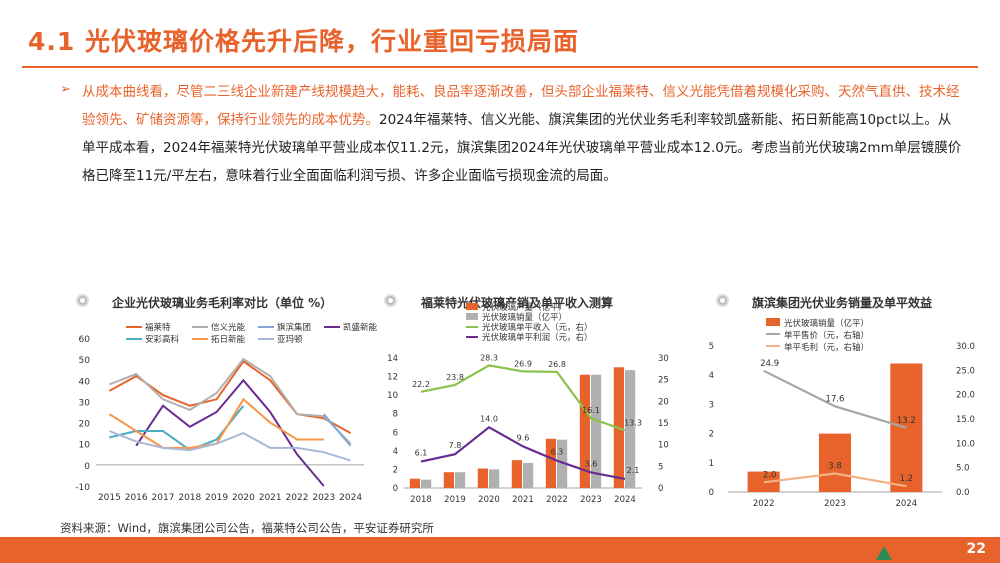 The height and width of the screenshot is (563, 1000). Describe the element at coordinates (500, 550) in the screenshot. I see `footer-bar` at that location.